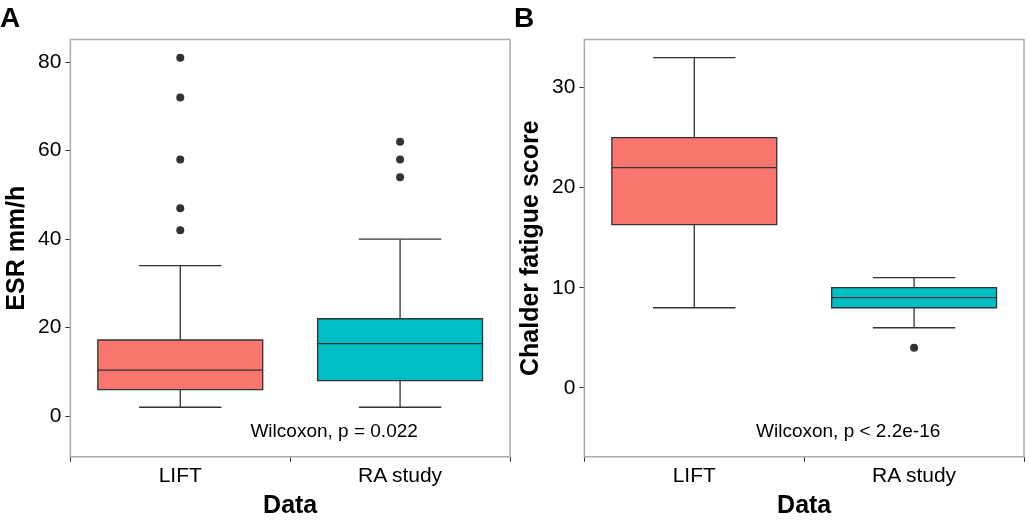 This screenshot has width=1029, height=521. What do you see at coordinates (528, 248) in the screenshot?
I see `y-axis-title: Chalder fatigue score` at bounding box center [528, 248].